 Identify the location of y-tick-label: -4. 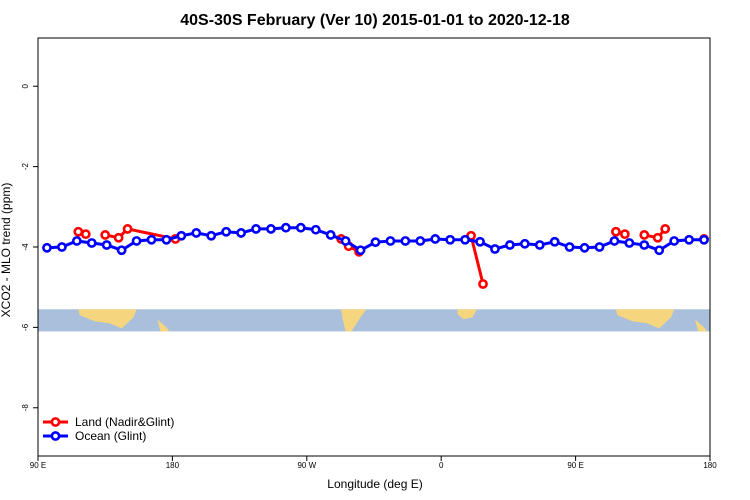
(25, 247).